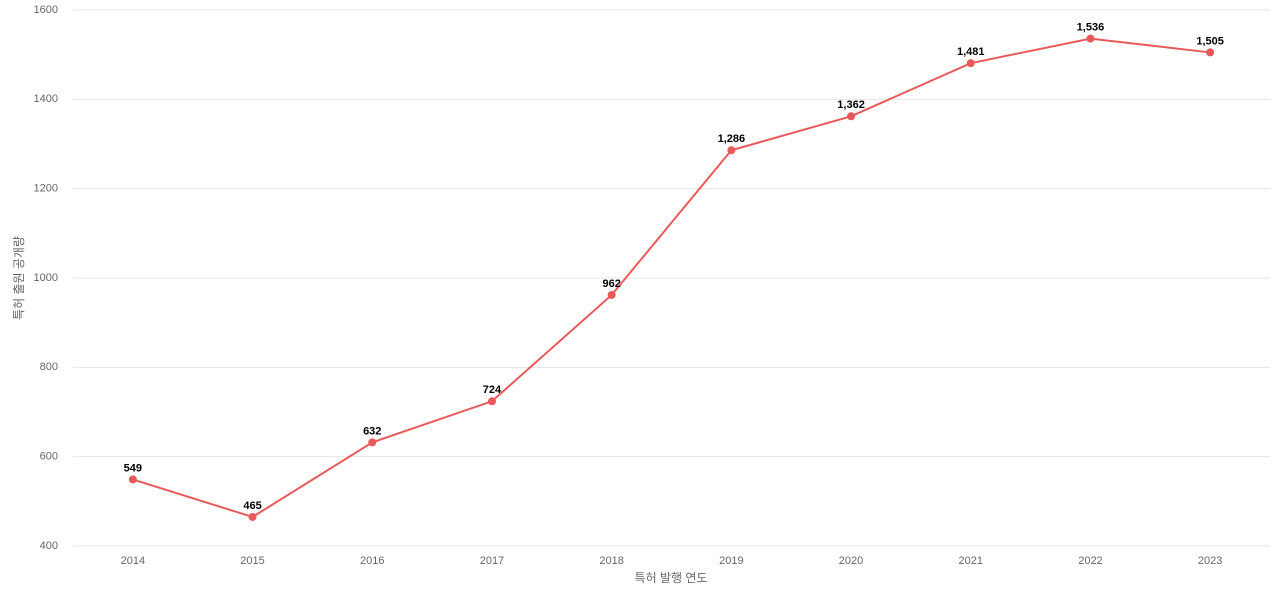 The image size is (1280, 600). I want to click on y-tick-label: 800, so click(49, 367).